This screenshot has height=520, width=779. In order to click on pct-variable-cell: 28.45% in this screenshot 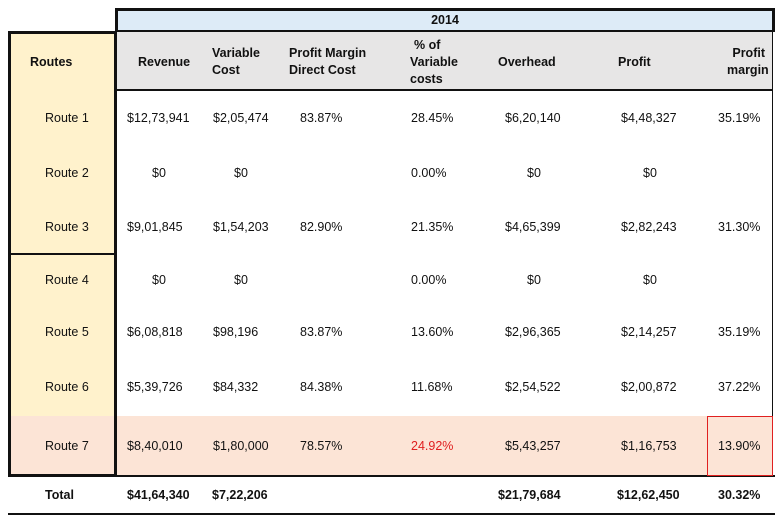, I will do `click(432, 118)`.